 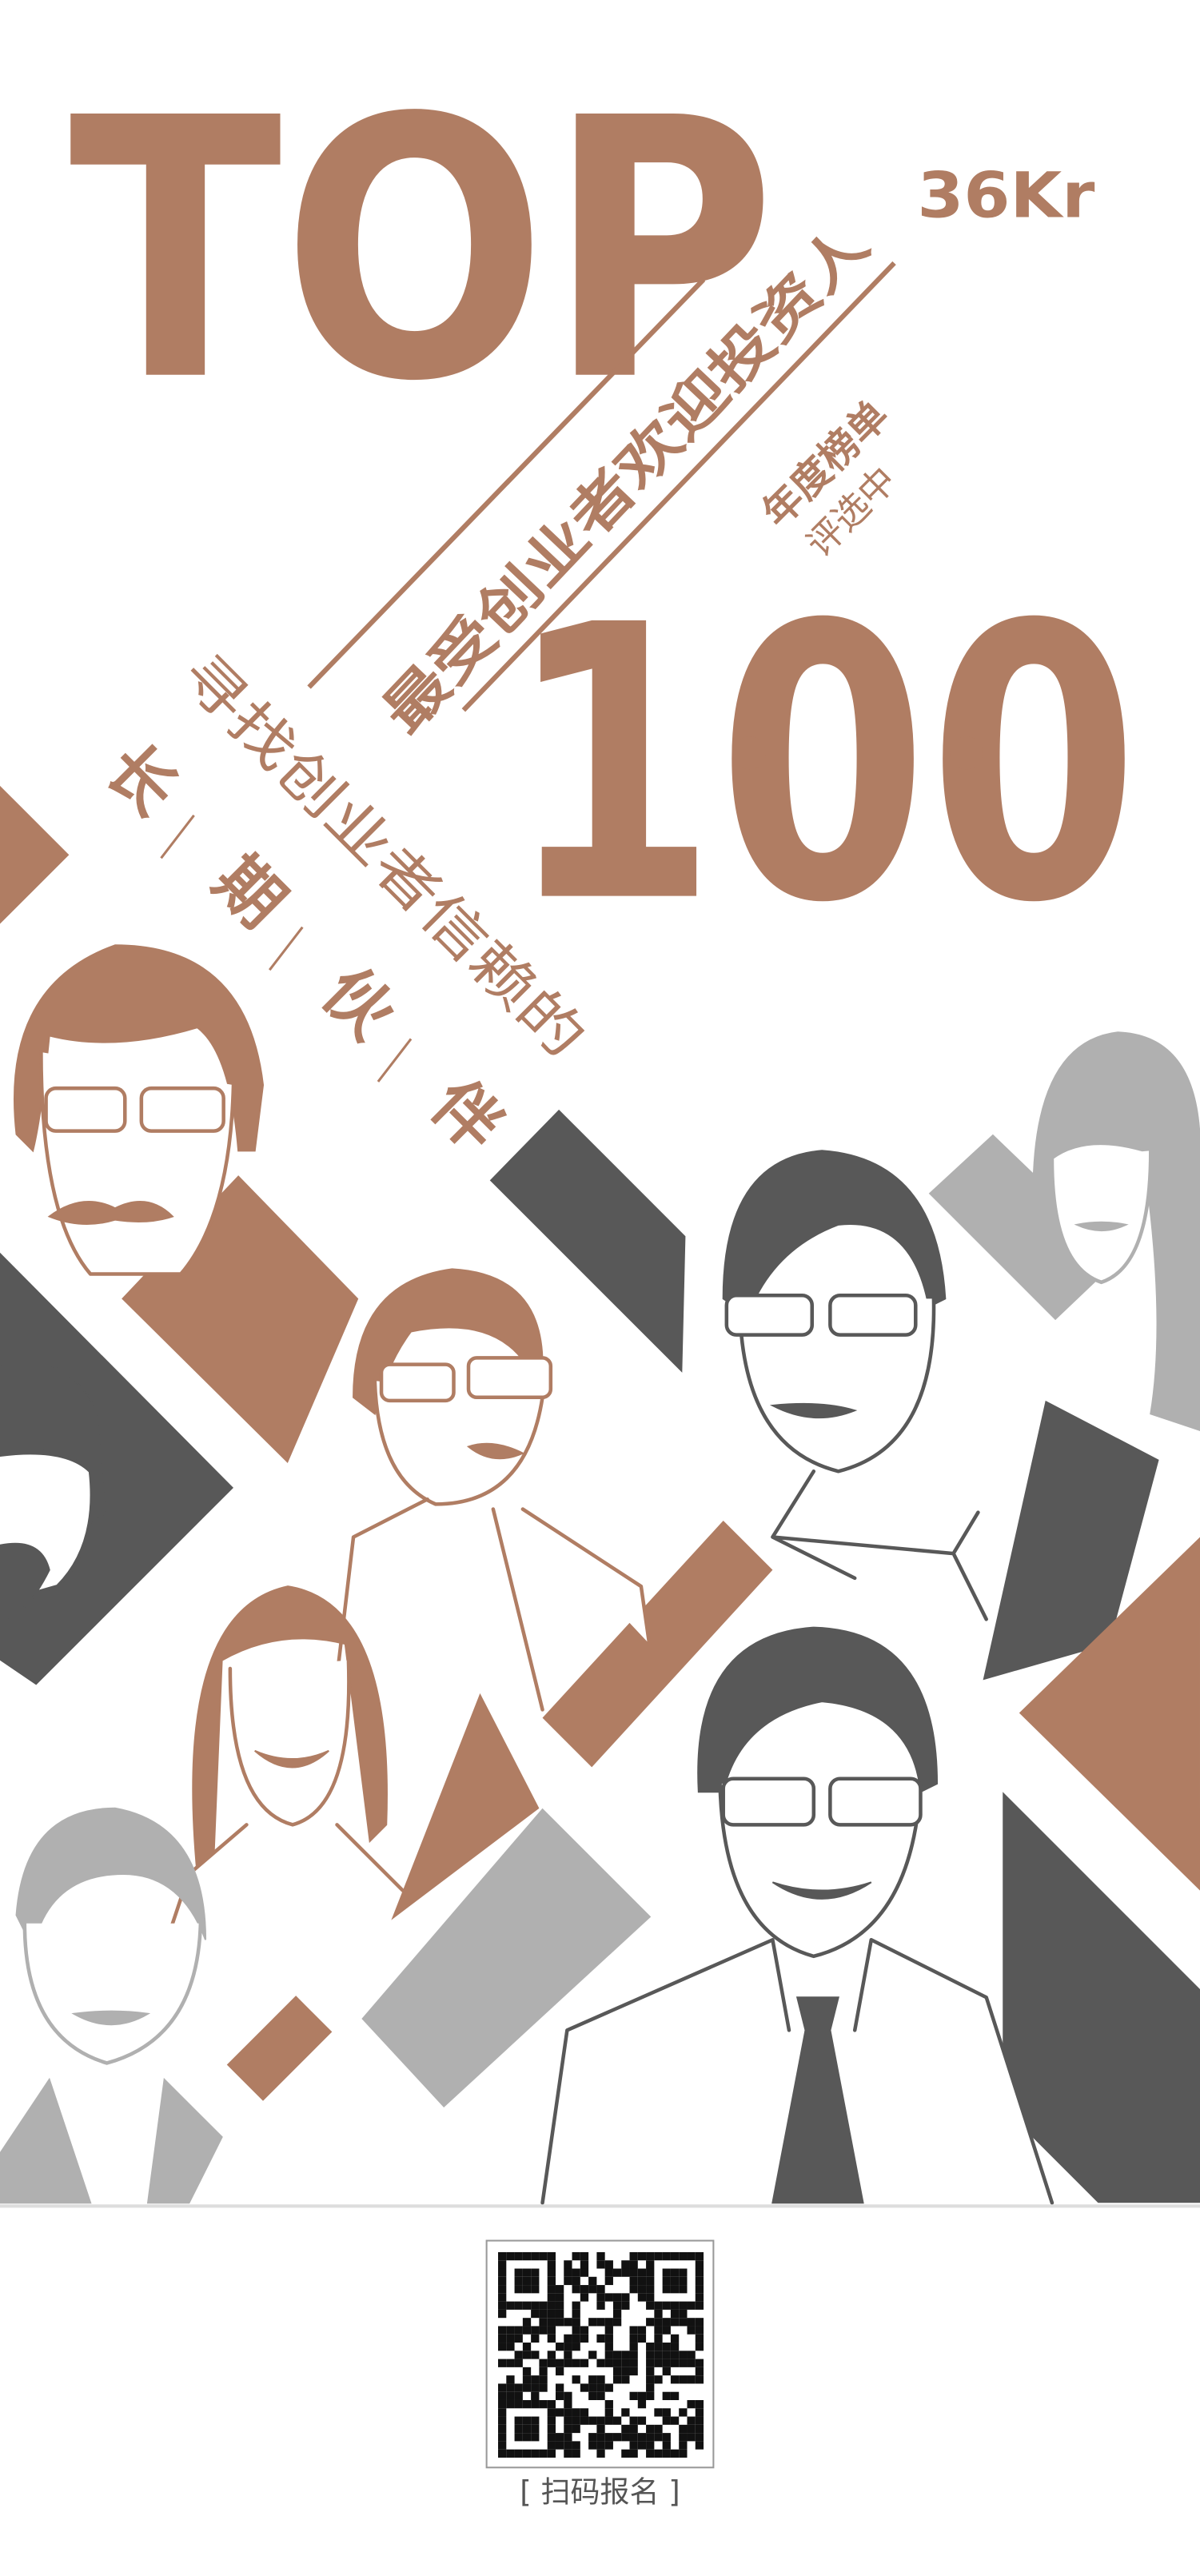 What do you see at coordinates (465, 1806) in the screenshot?
I see `shape` at bounding box center [465, 1806].